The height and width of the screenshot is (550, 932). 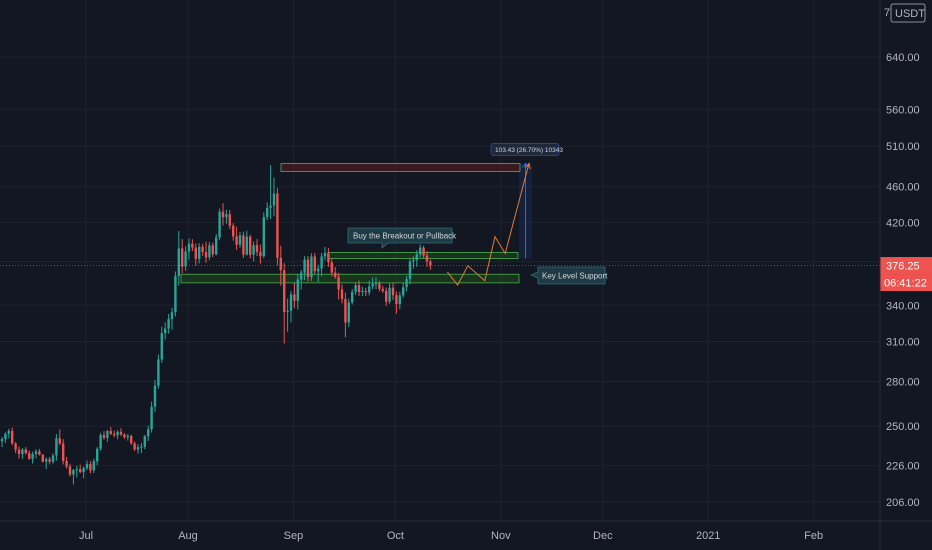 What do you see at coordinates (569, 275) in the screenshot?
I see `support-callout: Key Level Support` at bounding box center [569, 275].